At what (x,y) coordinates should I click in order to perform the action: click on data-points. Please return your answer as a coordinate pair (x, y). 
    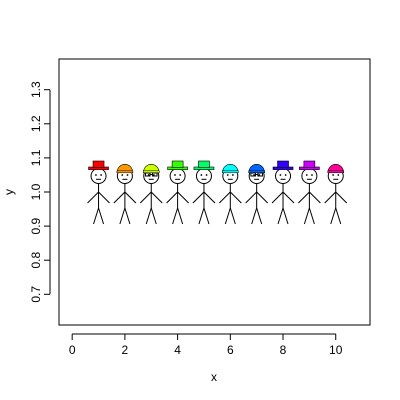
    Looking at the image, I should click on (217, 192).